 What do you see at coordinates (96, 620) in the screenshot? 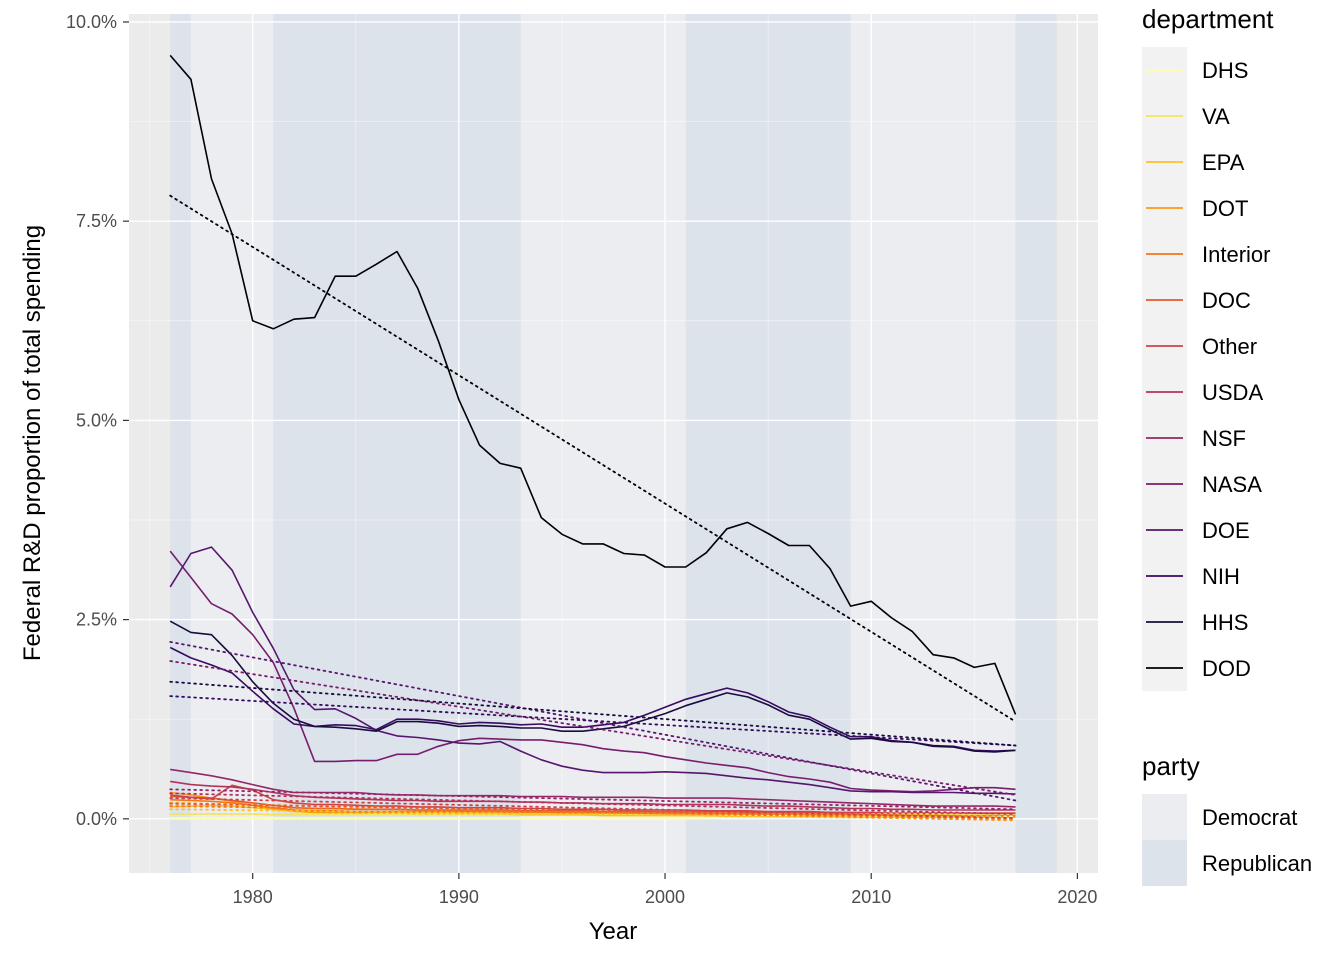
I see `y-tick-label-1: 2.5%` at bounding box center [96, 620].